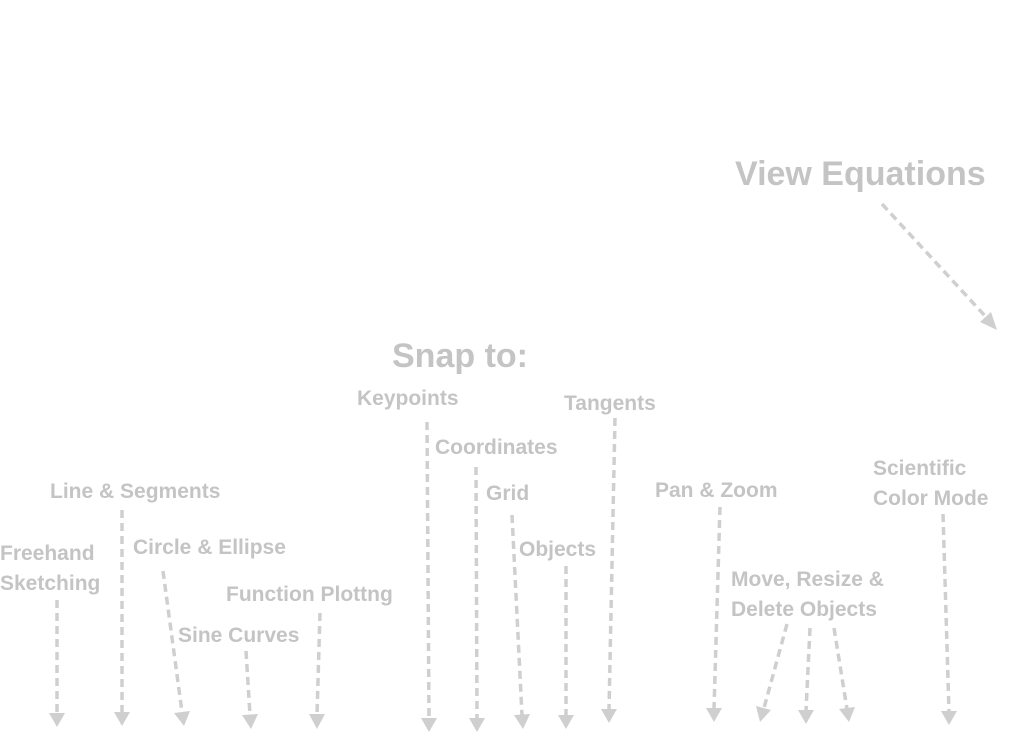  What do you see at coordinates (135, 491) in the screenshot?
I see `line-segments-label: Line & Segments` at bounding box center [135, 491].